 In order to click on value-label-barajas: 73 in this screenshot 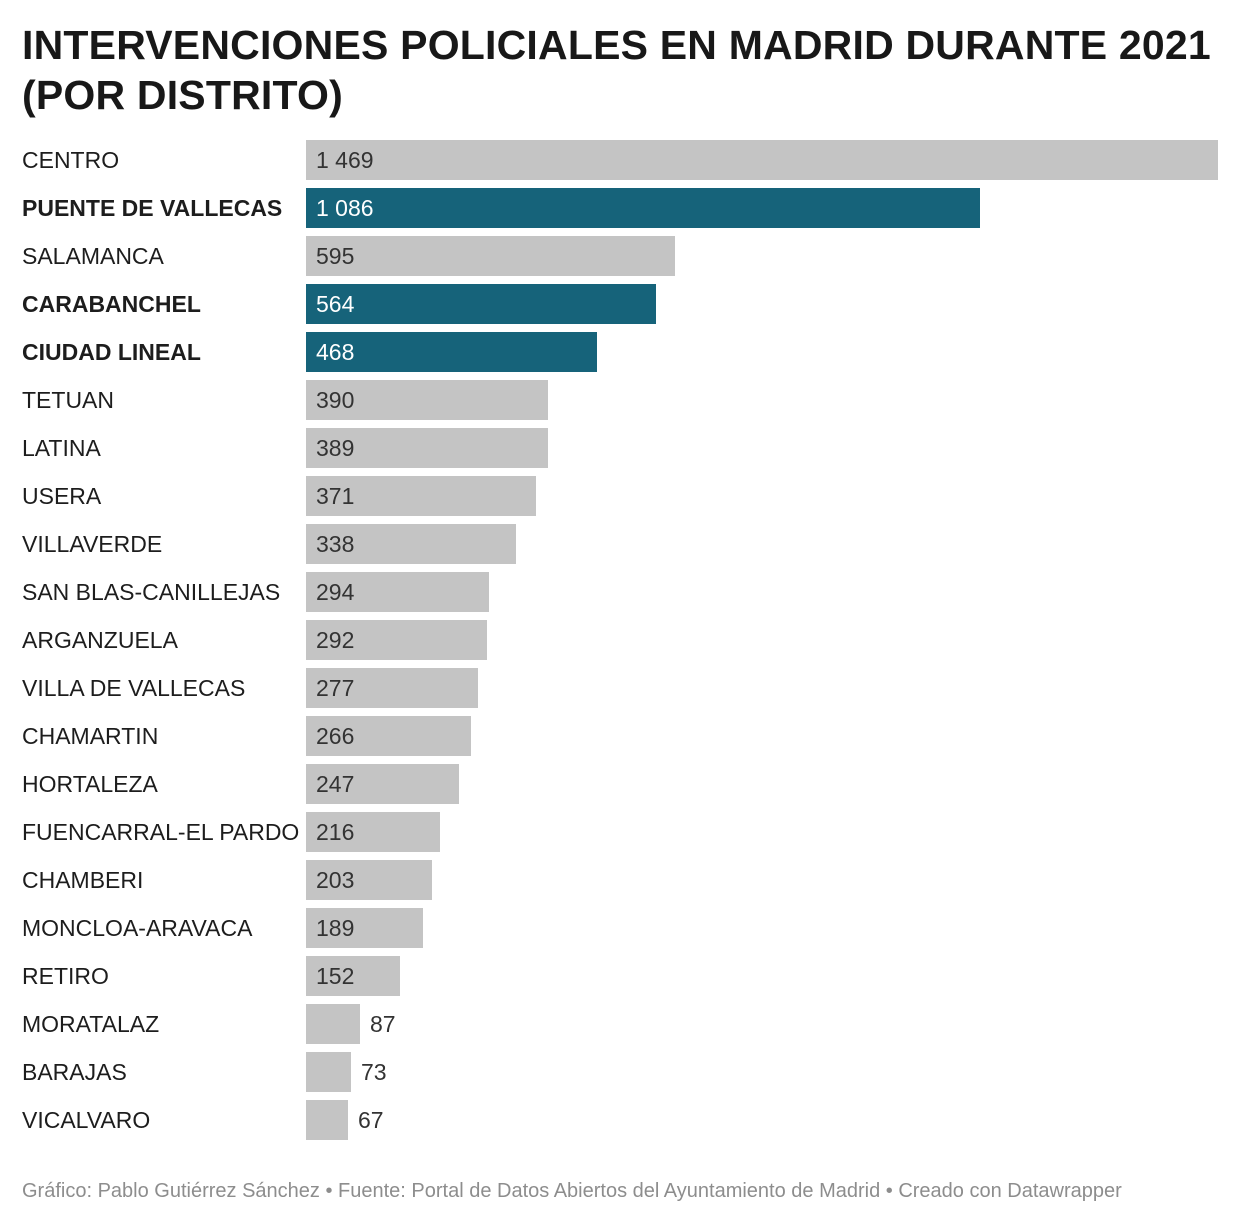, I will do `click(374, 1072)`.